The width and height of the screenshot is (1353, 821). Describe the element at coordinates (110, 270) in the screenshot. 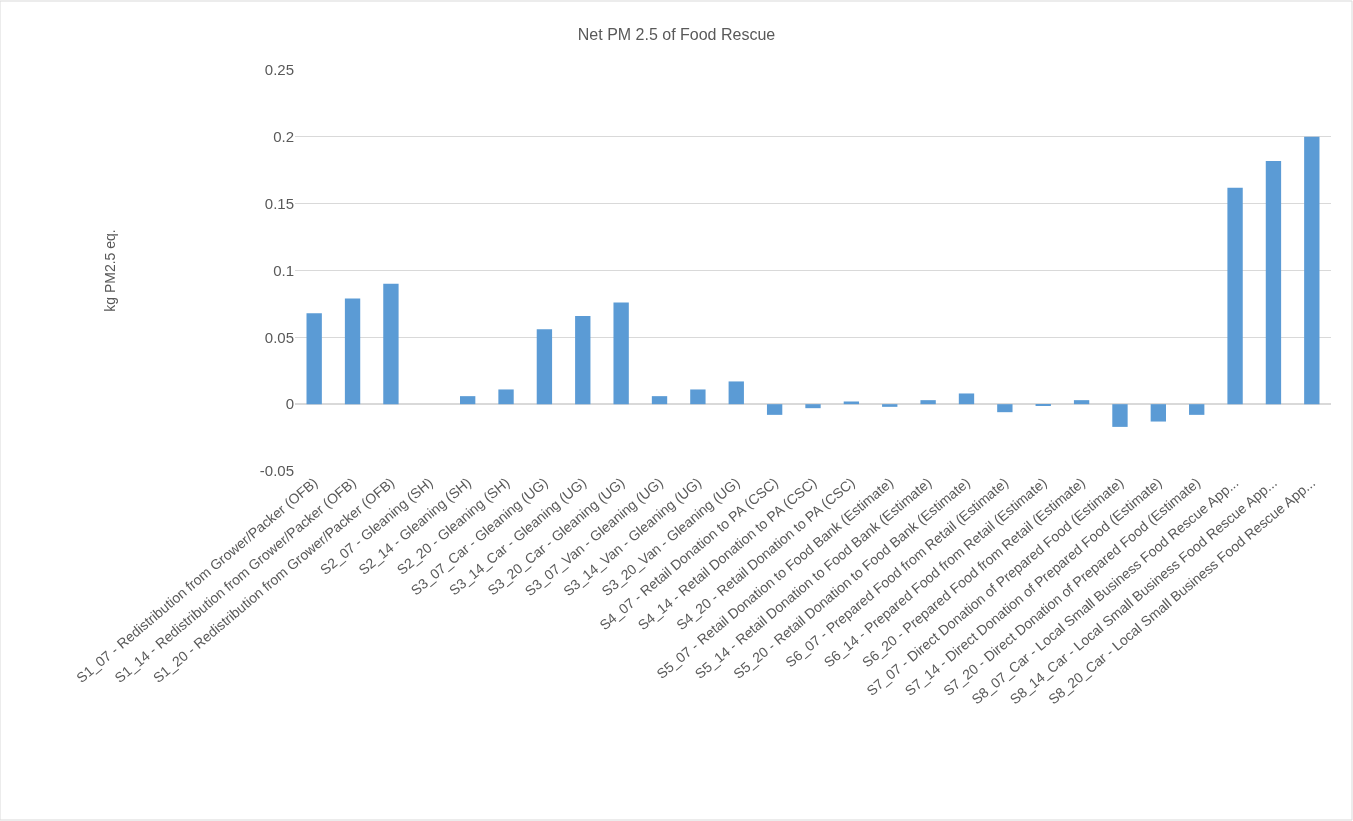

I see `y-axis-title: kg PM2.5 eq.` at that location.